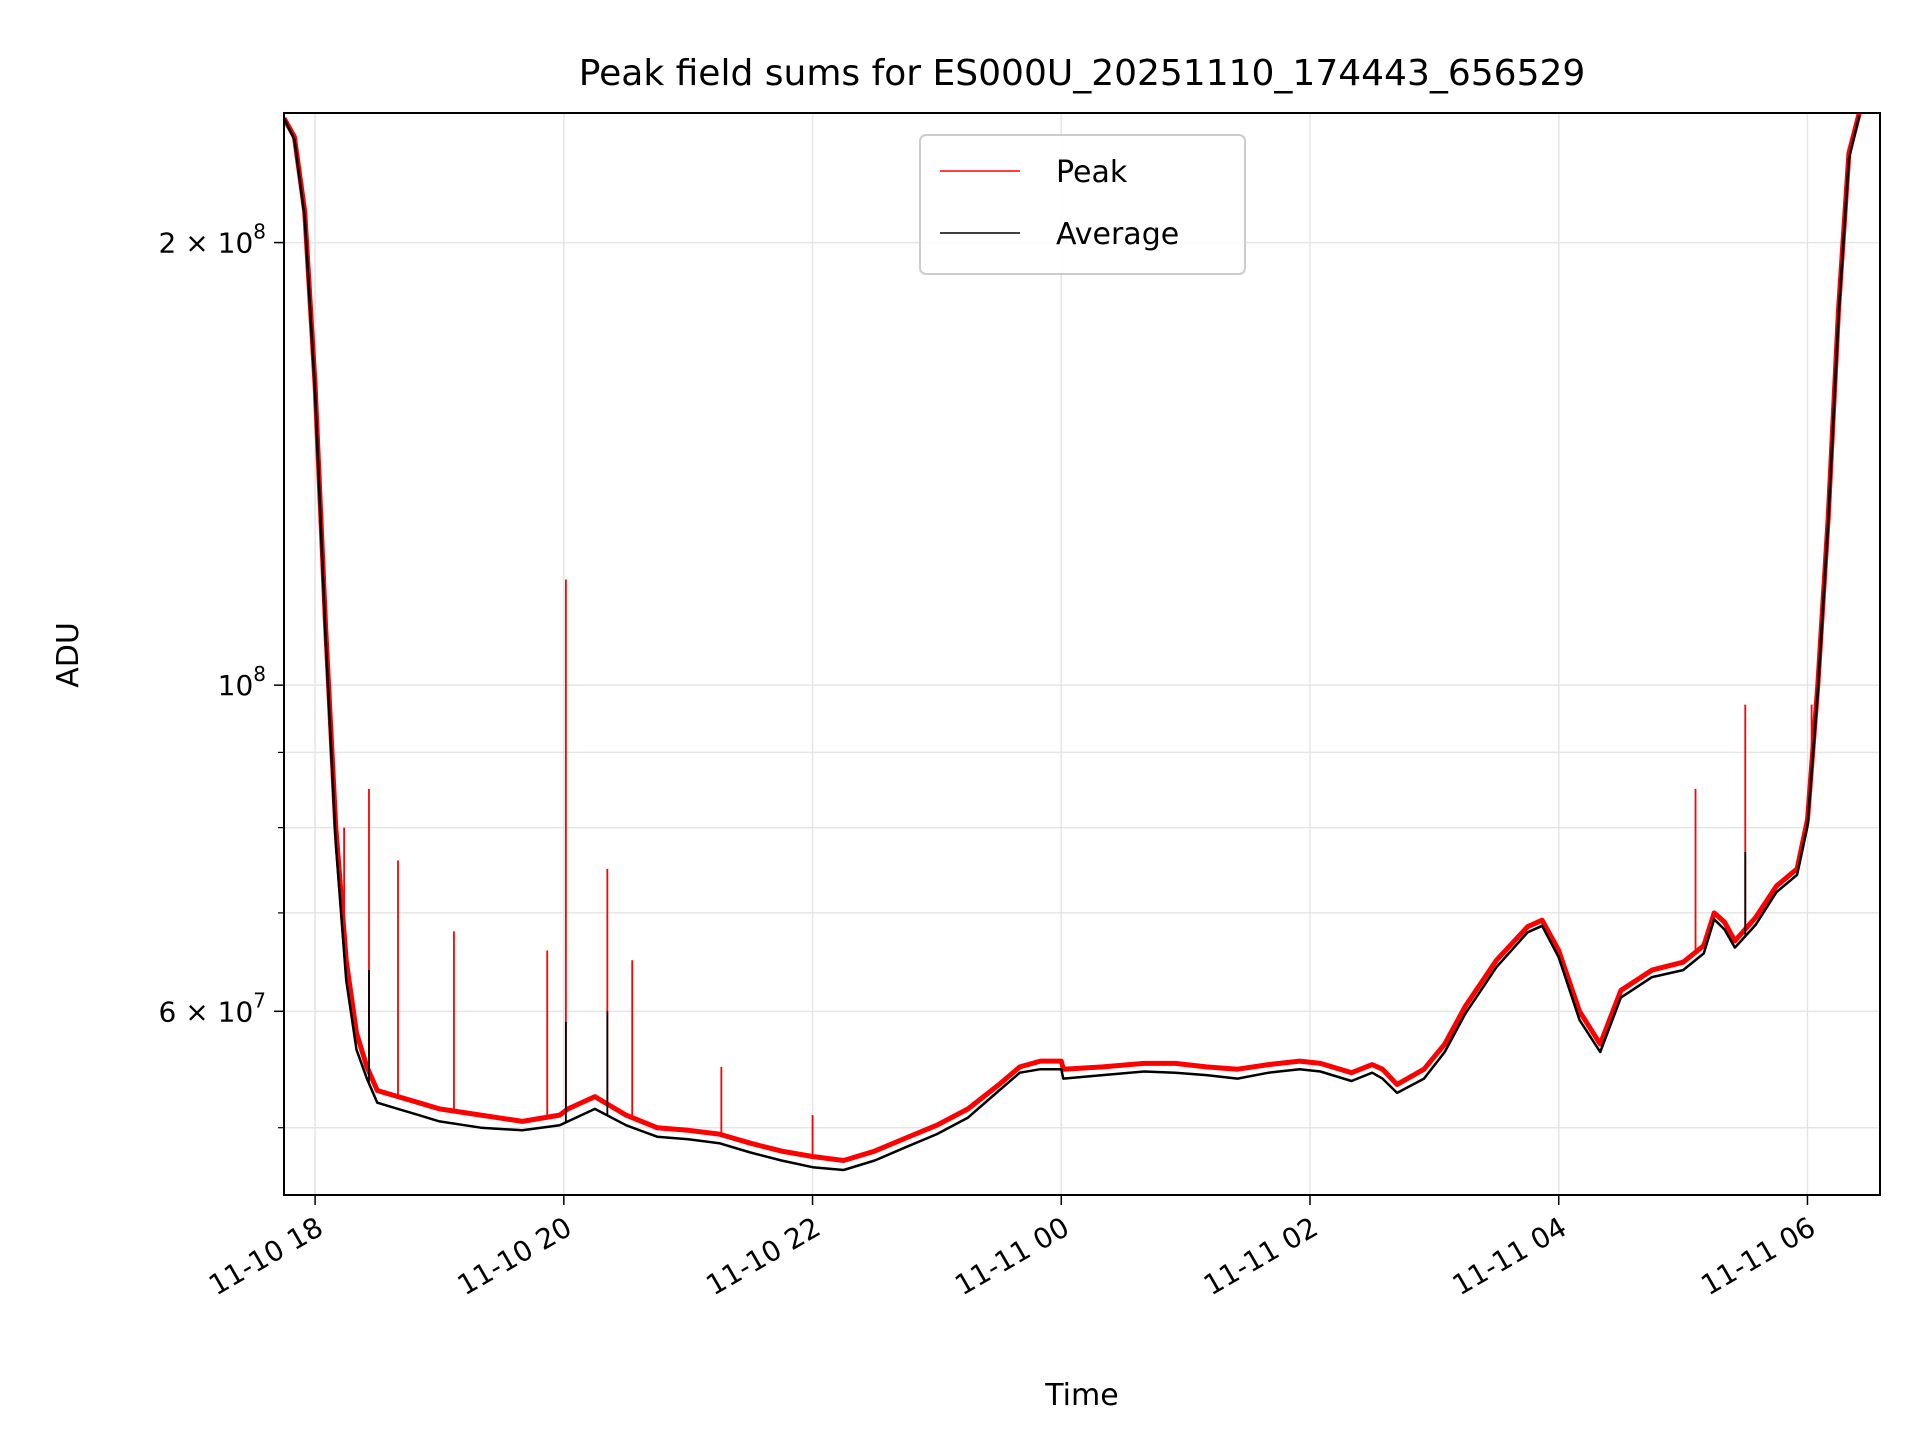 The height and width of the screenshot is (1440, 1920). Describe the element at coordinates (242, 682) in the screenshot. I see `y-tick-label: 108` at that location.